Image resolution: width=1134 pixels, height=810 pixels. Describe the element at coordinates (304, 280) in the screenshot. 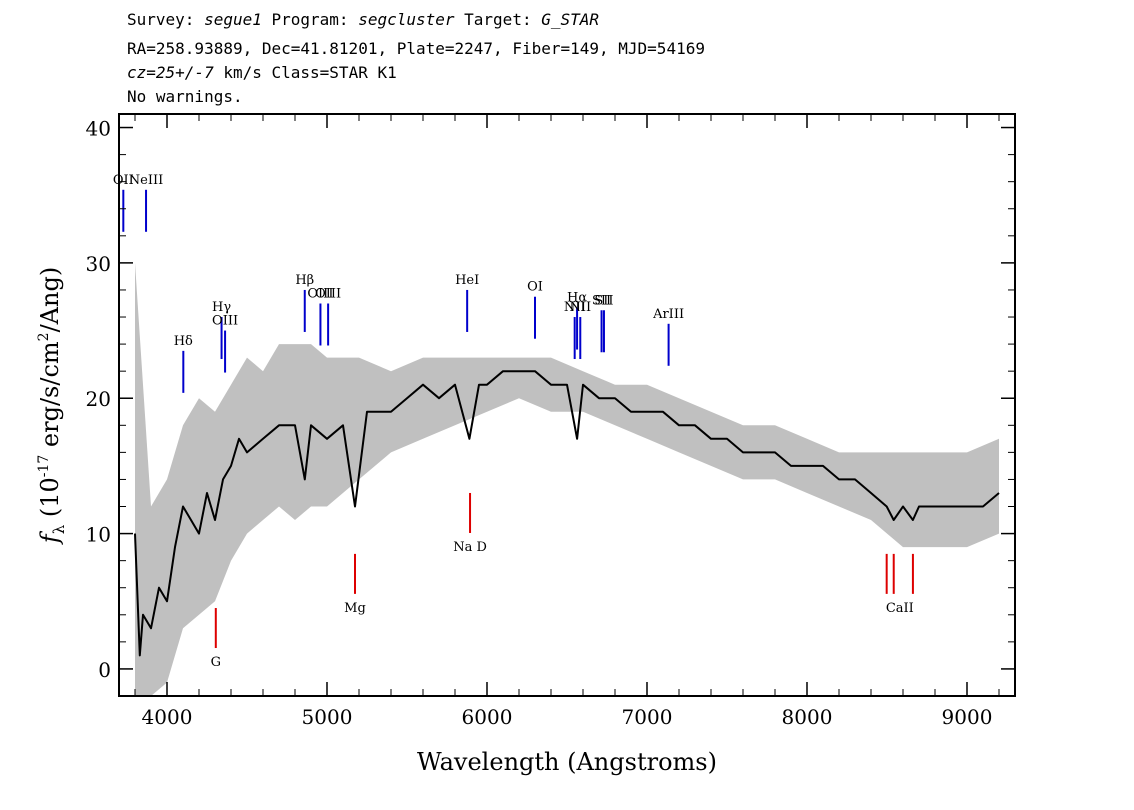

I see `emission-line-label: Hβ` at that location.